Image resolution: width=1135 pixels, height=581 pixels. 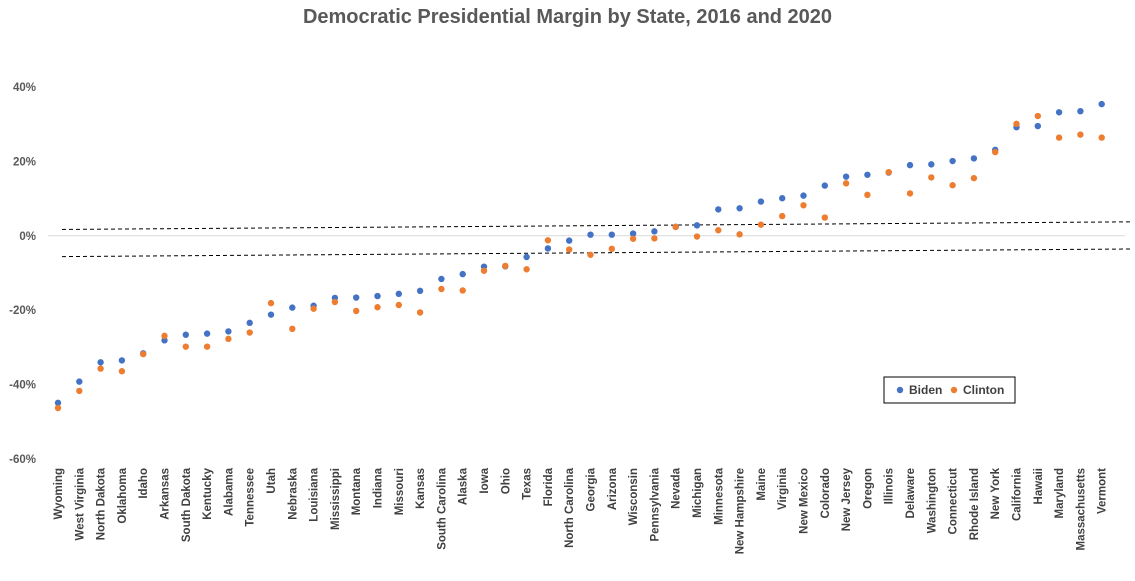 What do you see at coordinates (122, 371) in the screenshot?
I see `clinton-point-oklahoma` at bounding box center [122, 371].